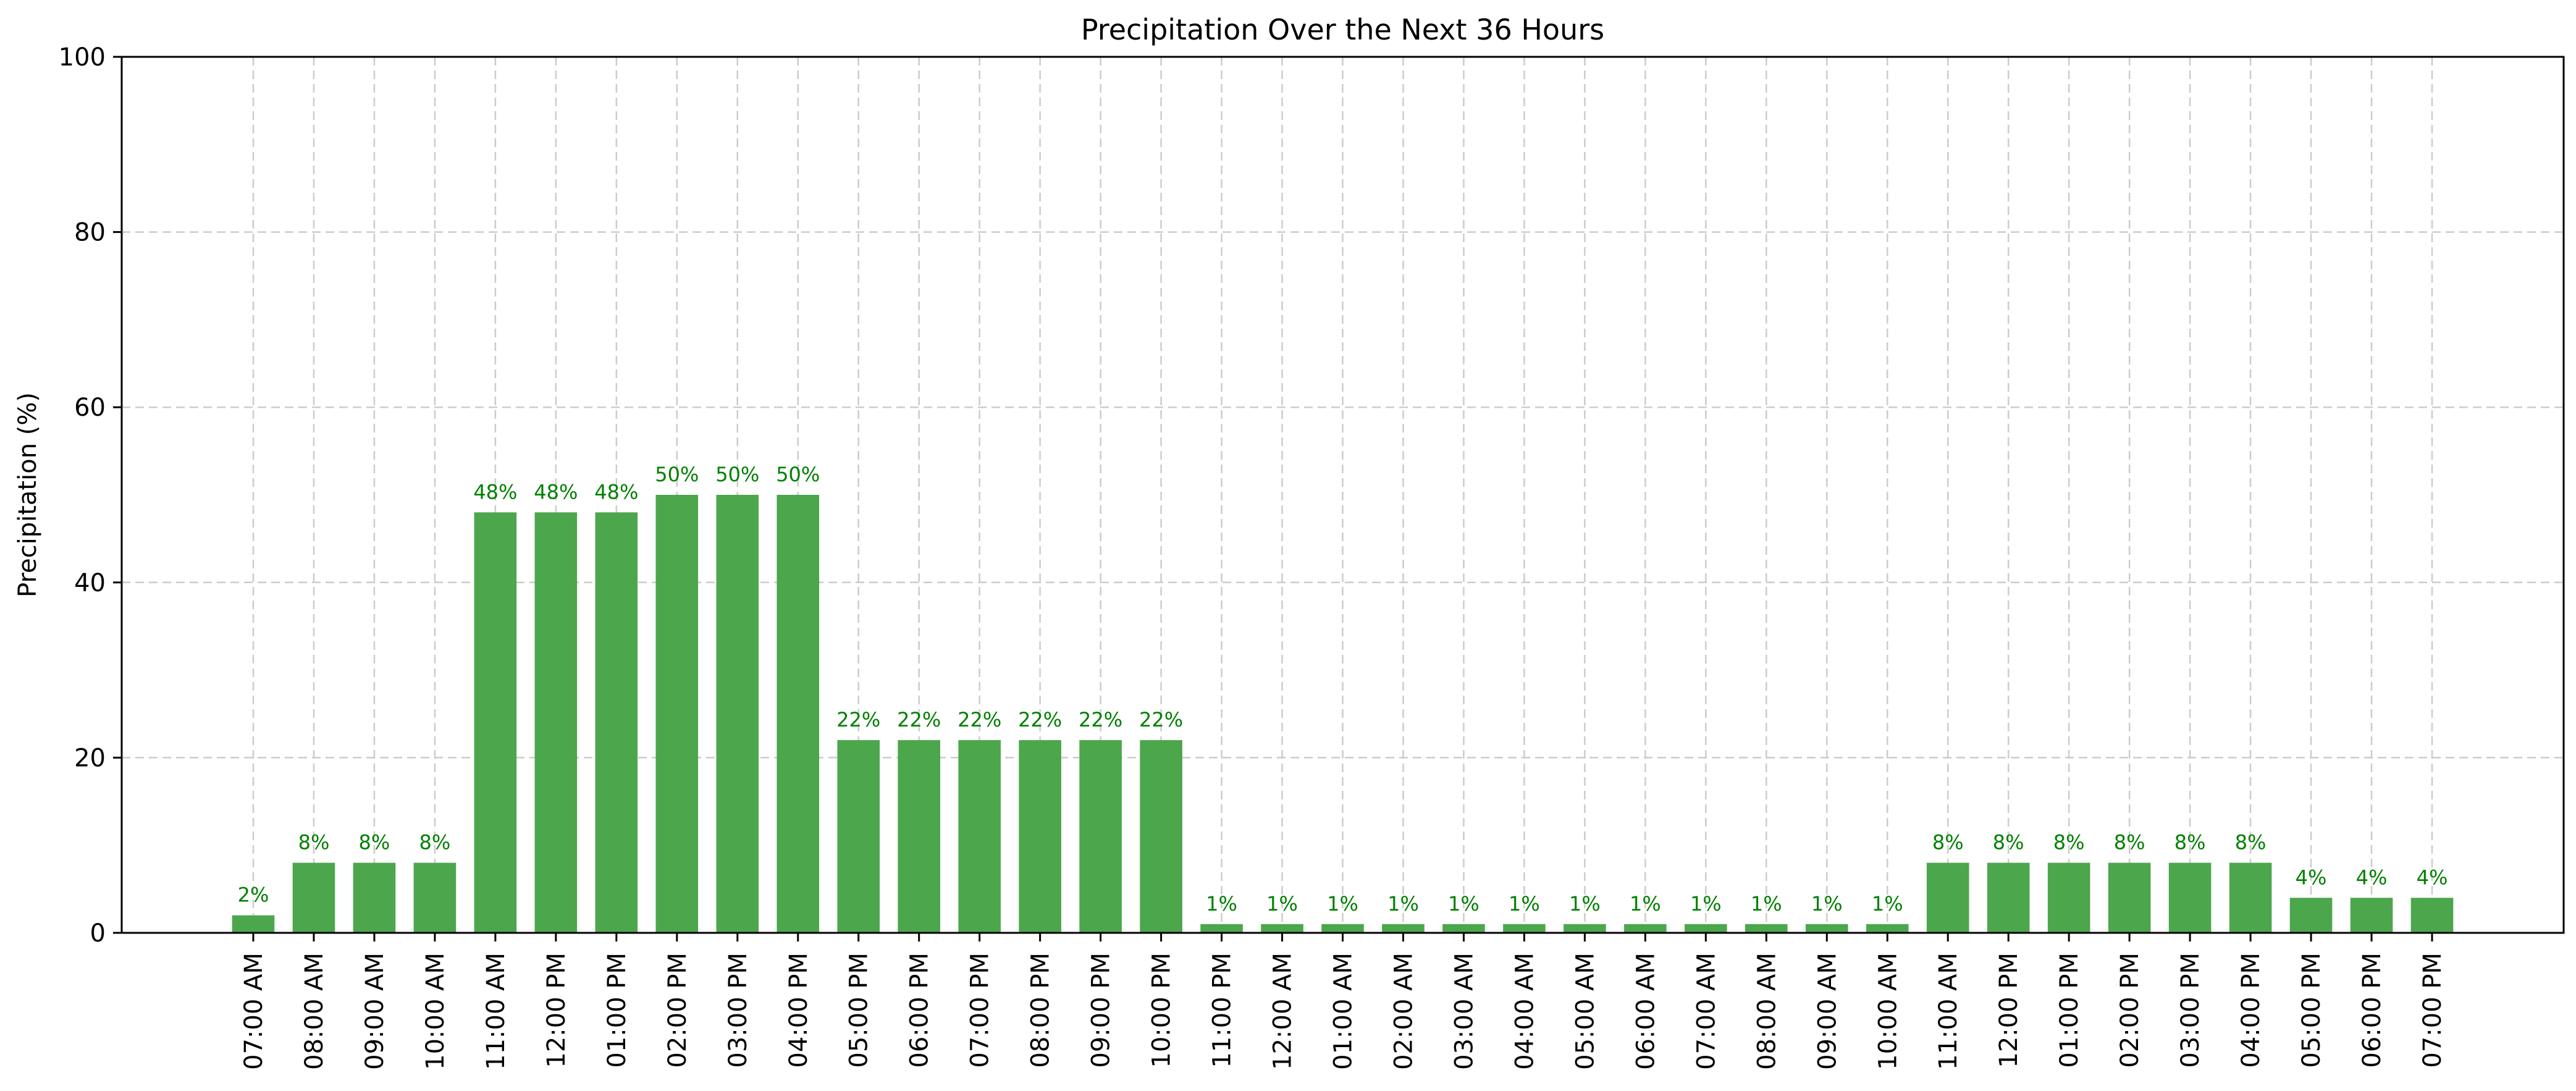 The height and width of the screenshot is (1091, 2576). I want to click on x-tick-label: 09:00 PM, so click(1101, 1010).